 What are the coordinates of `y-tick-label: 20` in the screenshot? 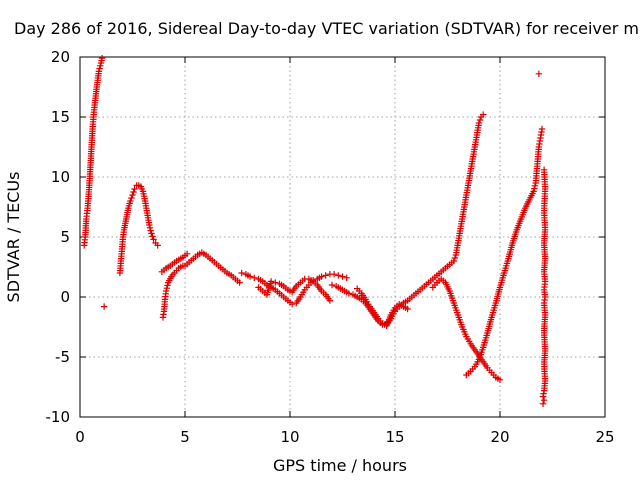 It's located at (60, 57).